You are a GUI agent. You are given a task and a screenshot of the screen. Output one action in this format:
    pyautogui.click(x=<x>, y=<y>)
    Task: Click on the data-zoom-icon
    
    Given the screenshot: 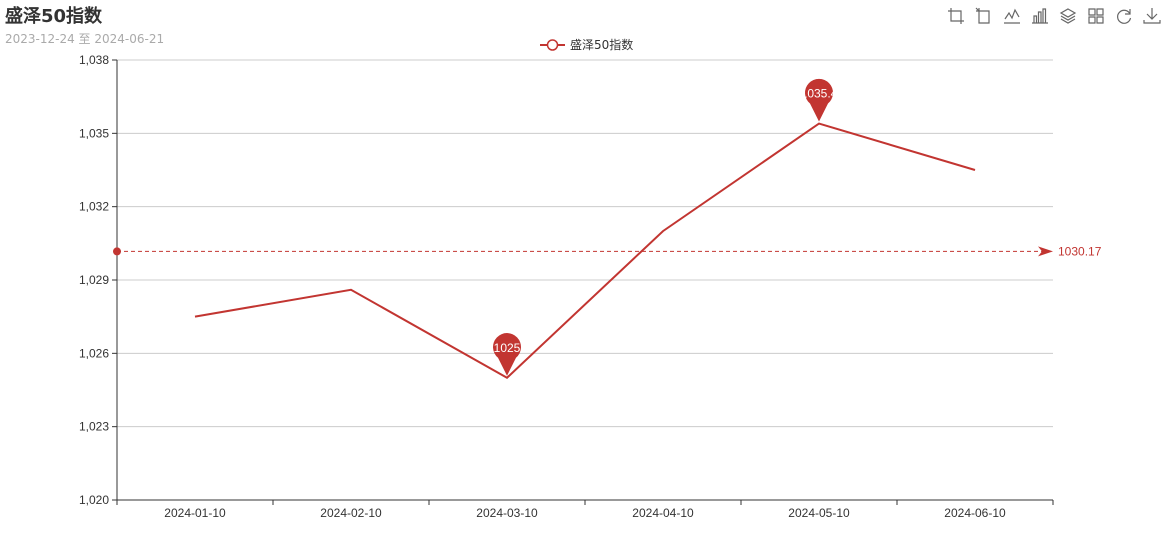 What is the action you would take?
    pyautogui.click(x=956, y=16)
    